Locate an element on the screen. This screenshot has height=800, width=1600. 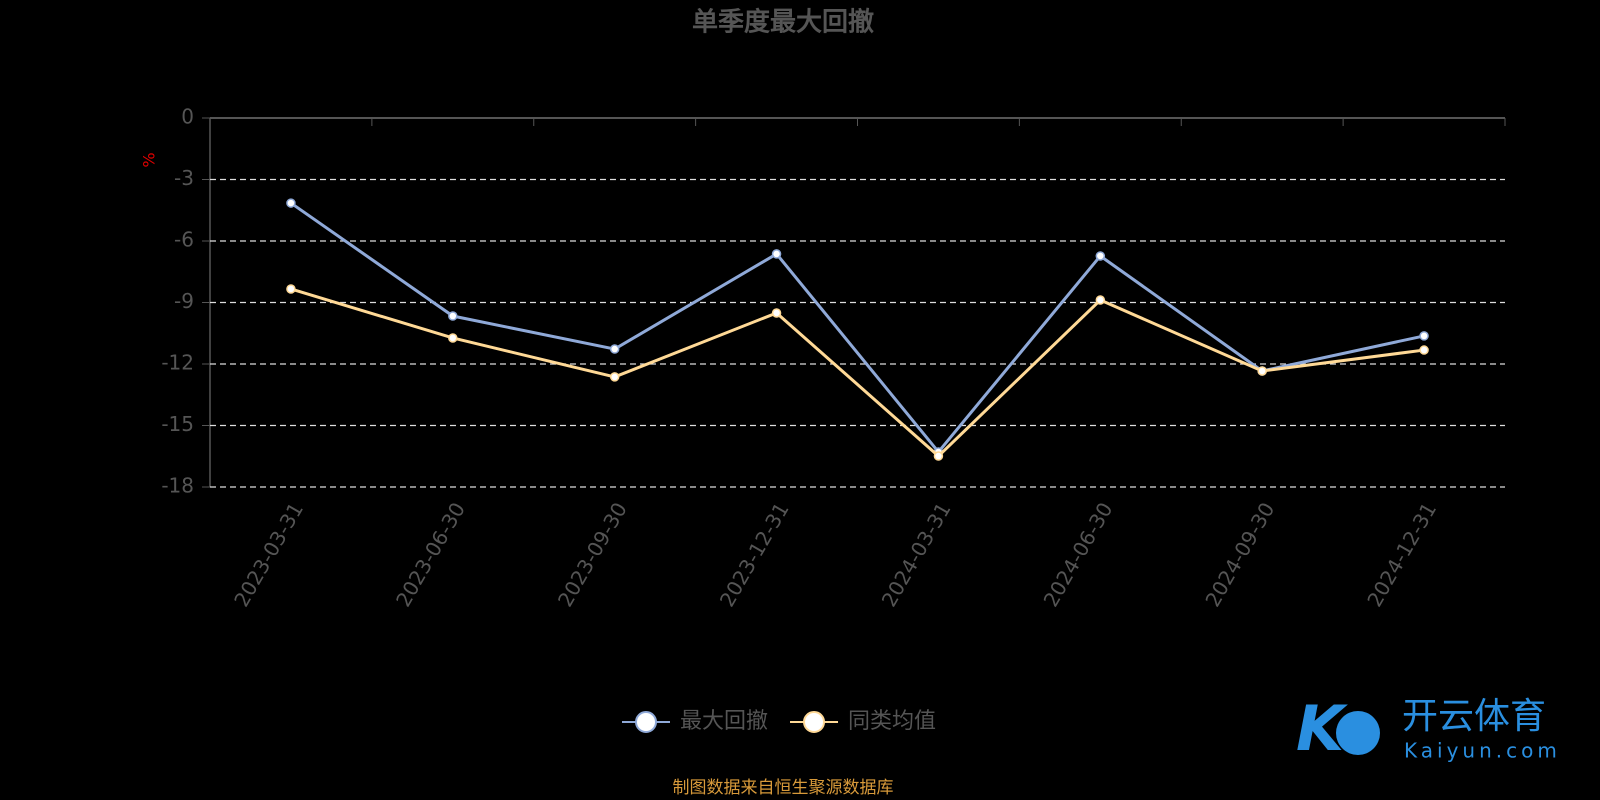
y-tick-label: -3 is located at coordinates (184, 178).